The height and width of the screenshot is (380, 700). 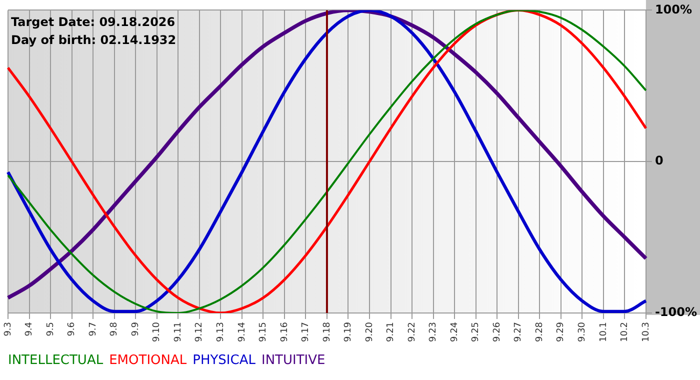 What do you see at coordinates (285, 332) in the screenshot?
I see `x-tick-label: 9.16` at bounding box center [285, 332].